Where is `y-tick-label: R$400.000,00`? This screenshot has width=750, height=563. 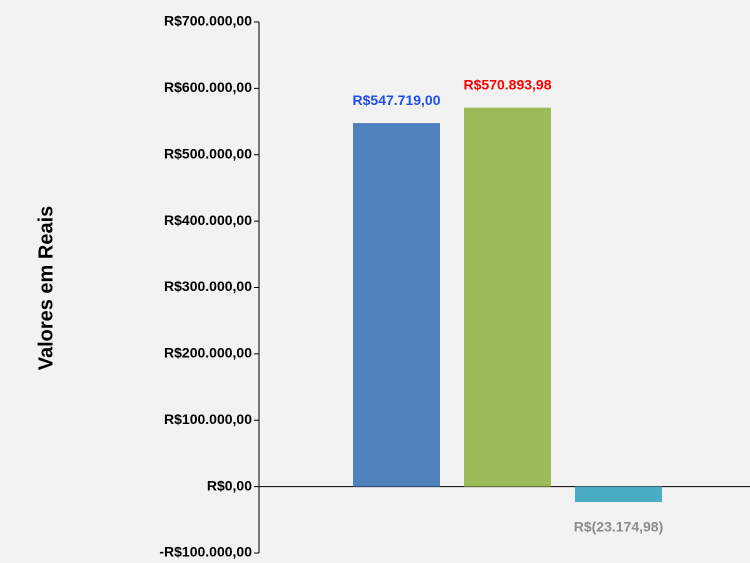 y-tick-label: R$400.000,00 is located at coordinates (208, 220).